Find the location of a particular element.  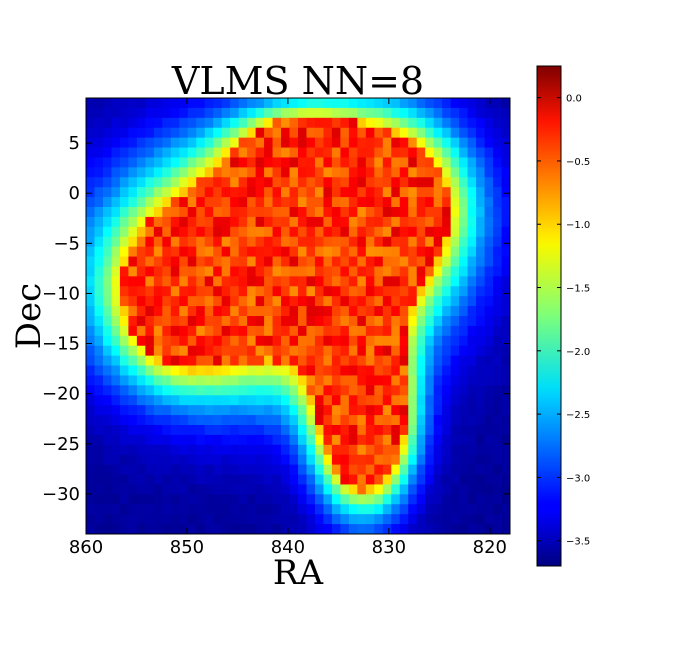

x-tick-label: 840 is located at coordinates (288, 547).